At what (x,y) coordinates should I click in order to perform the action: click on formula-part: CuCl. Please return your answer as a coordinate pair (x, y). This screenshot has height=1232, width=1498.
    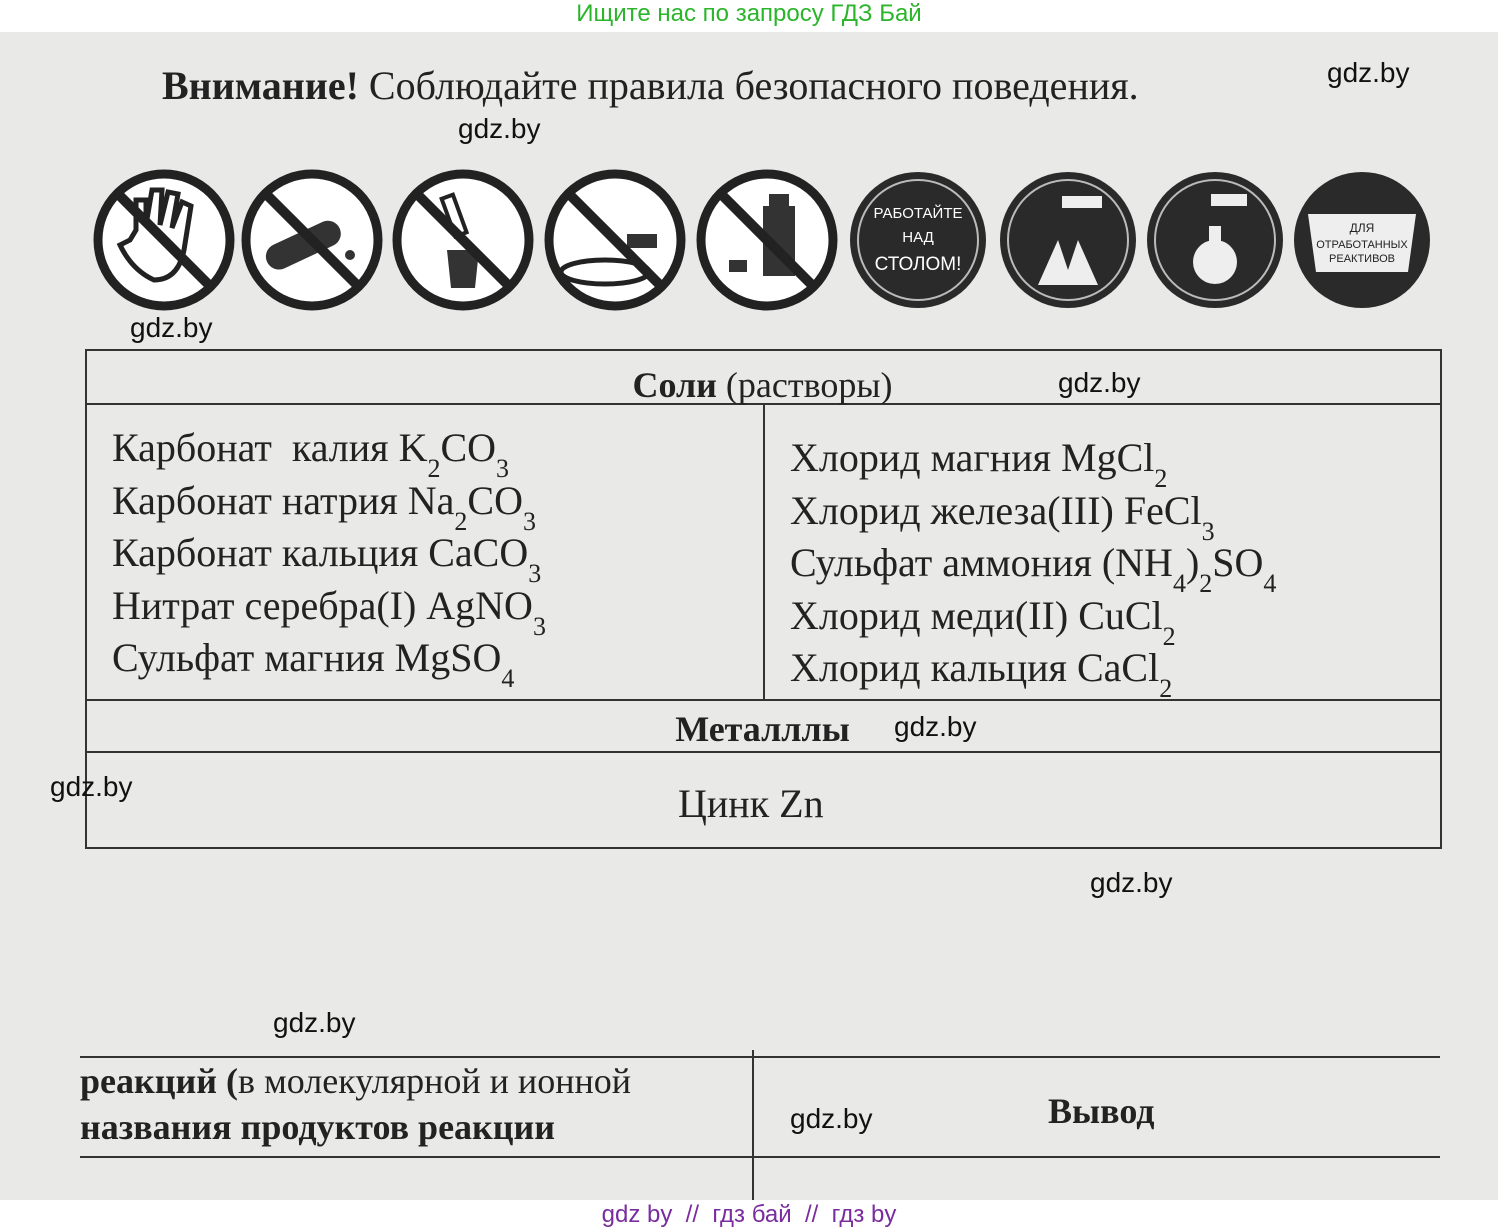
    Looking at the image, I should click on (1120, 615).